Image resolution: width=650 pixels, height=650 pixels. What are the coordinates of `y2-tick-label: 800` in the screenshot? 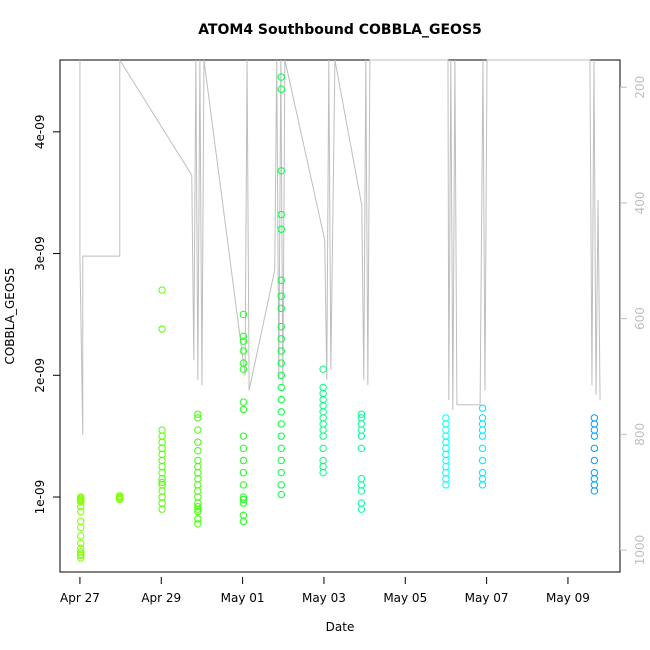 It's located at (640, 434).